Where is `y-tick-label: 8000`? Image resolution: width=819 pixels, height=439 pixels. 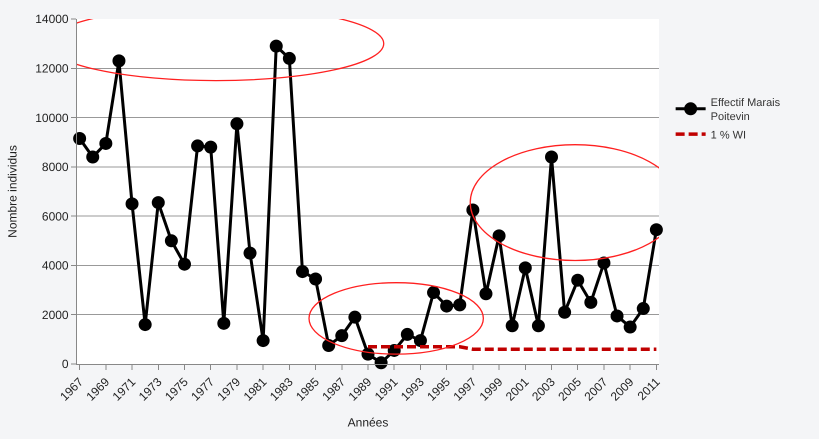 y-tick-label: 8000 is located at coordinates (55, 167).